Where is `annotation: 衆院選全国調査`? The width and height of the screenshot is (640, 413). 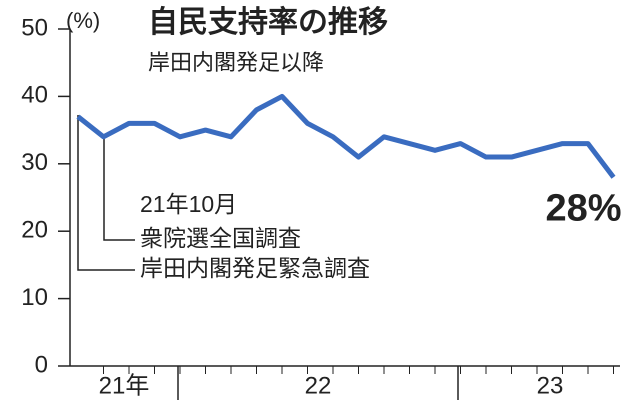 annotation: 衆院選全国調査 is located at coordinates (220, 238).